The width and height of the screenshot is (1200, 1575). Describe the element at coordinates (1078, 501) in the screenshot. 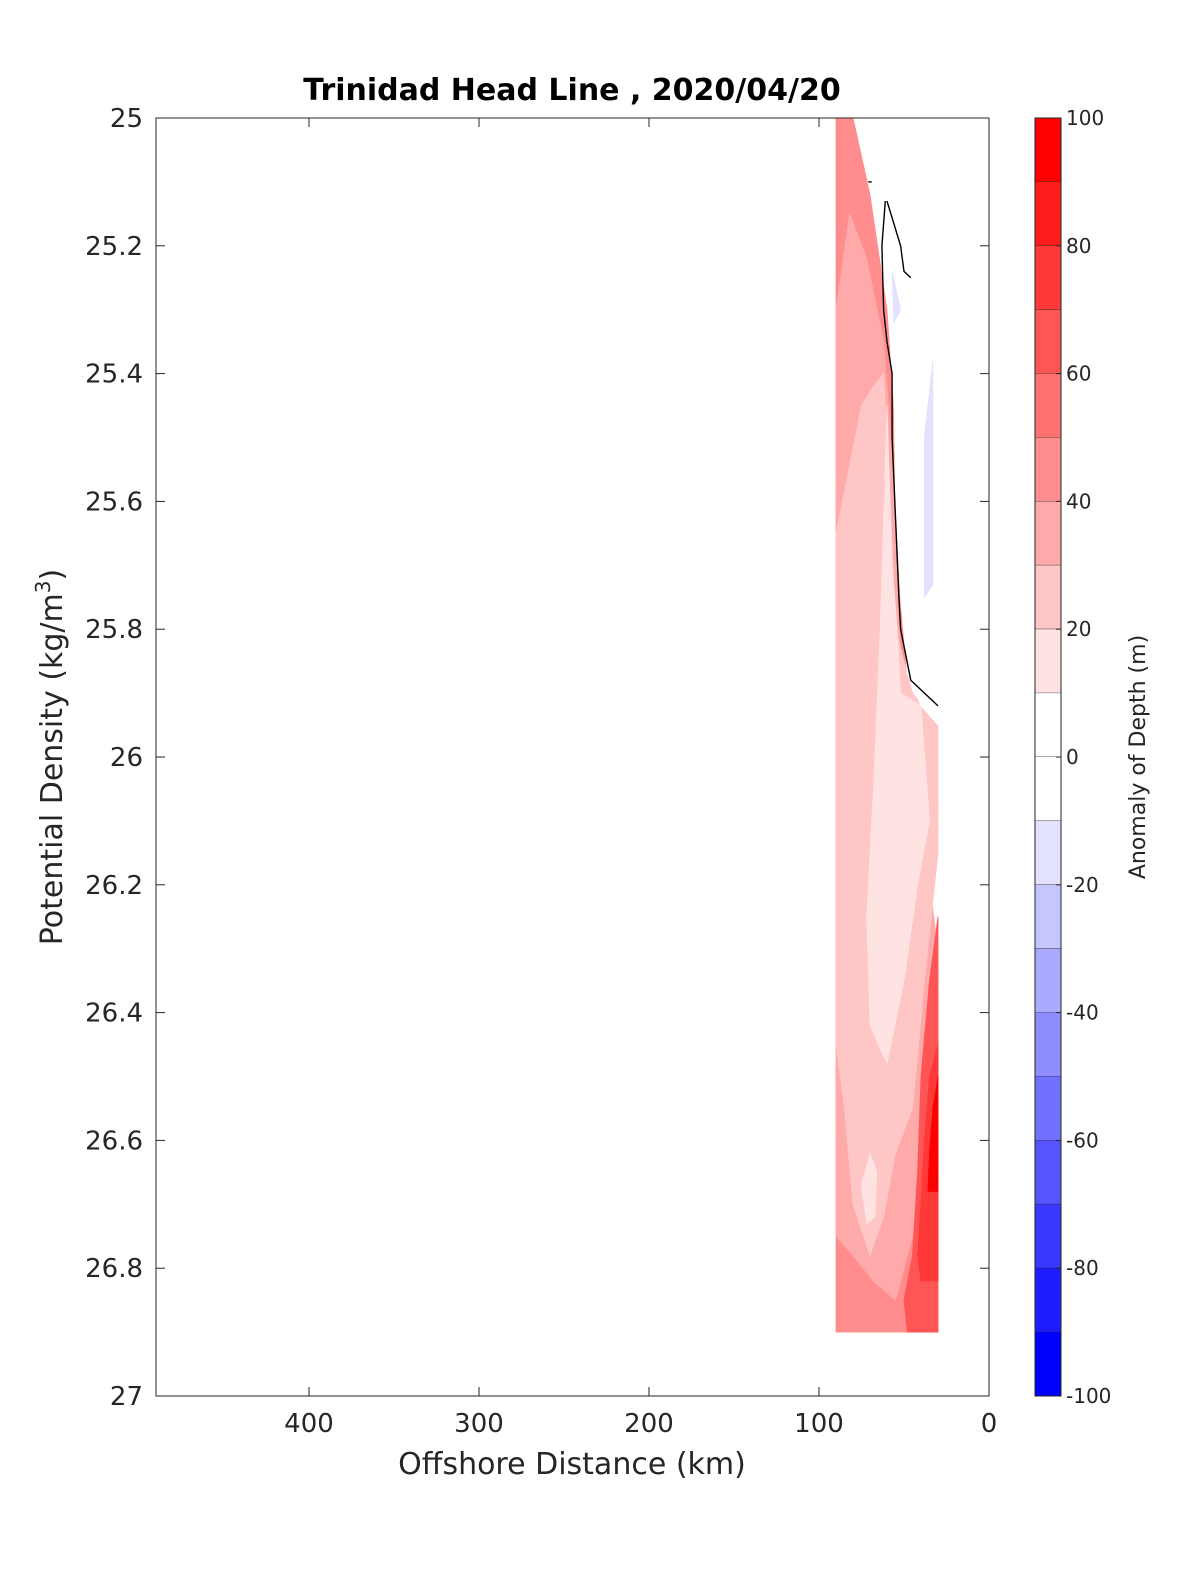

I see `colorbar-tick-label-3: 40` at that location.